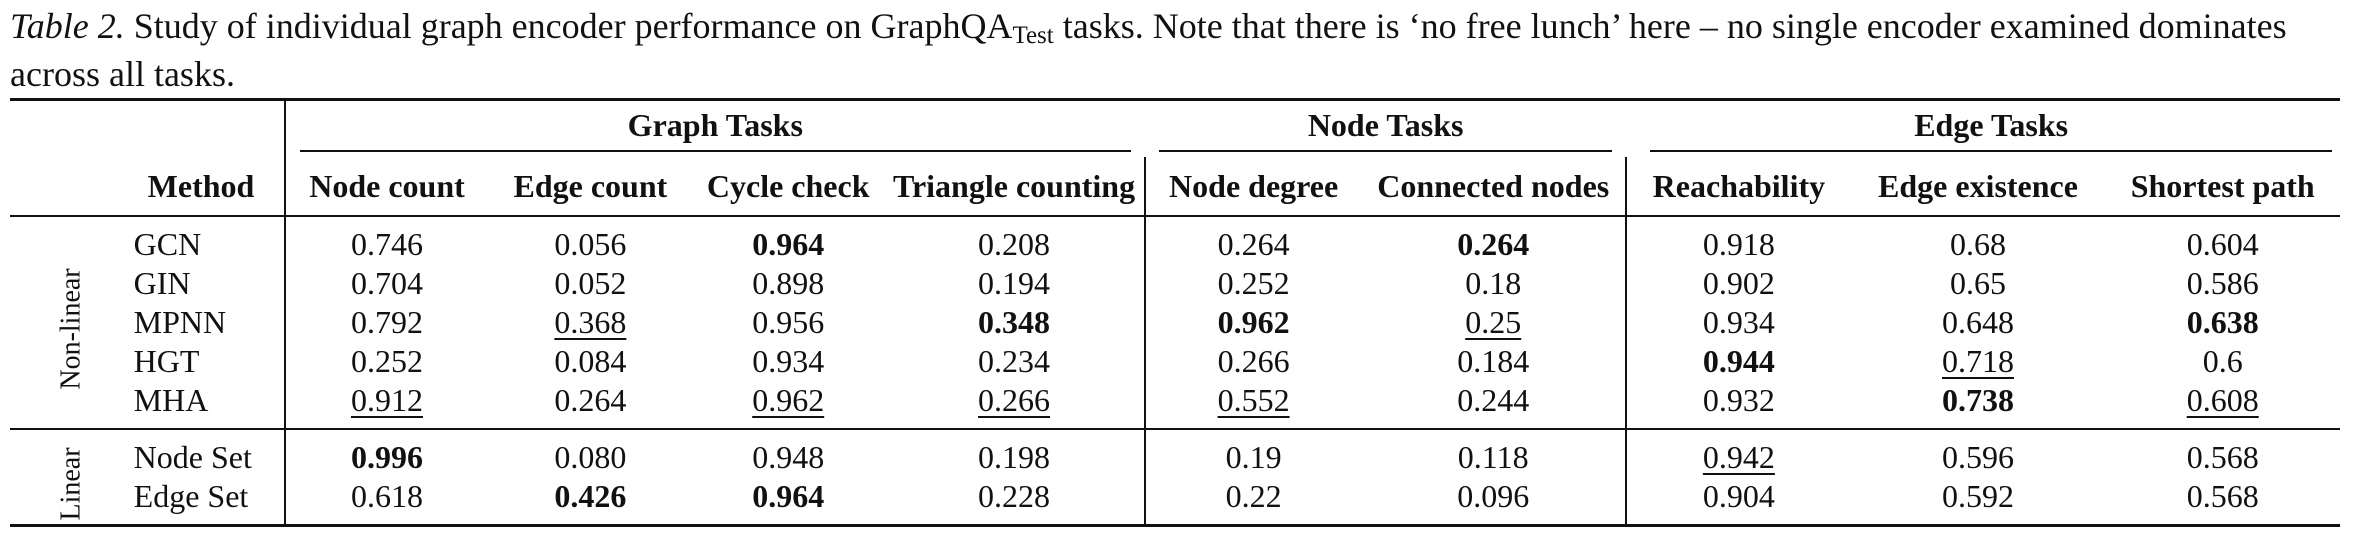  I want to click on value-cell: 0.426, so click(590, 502).